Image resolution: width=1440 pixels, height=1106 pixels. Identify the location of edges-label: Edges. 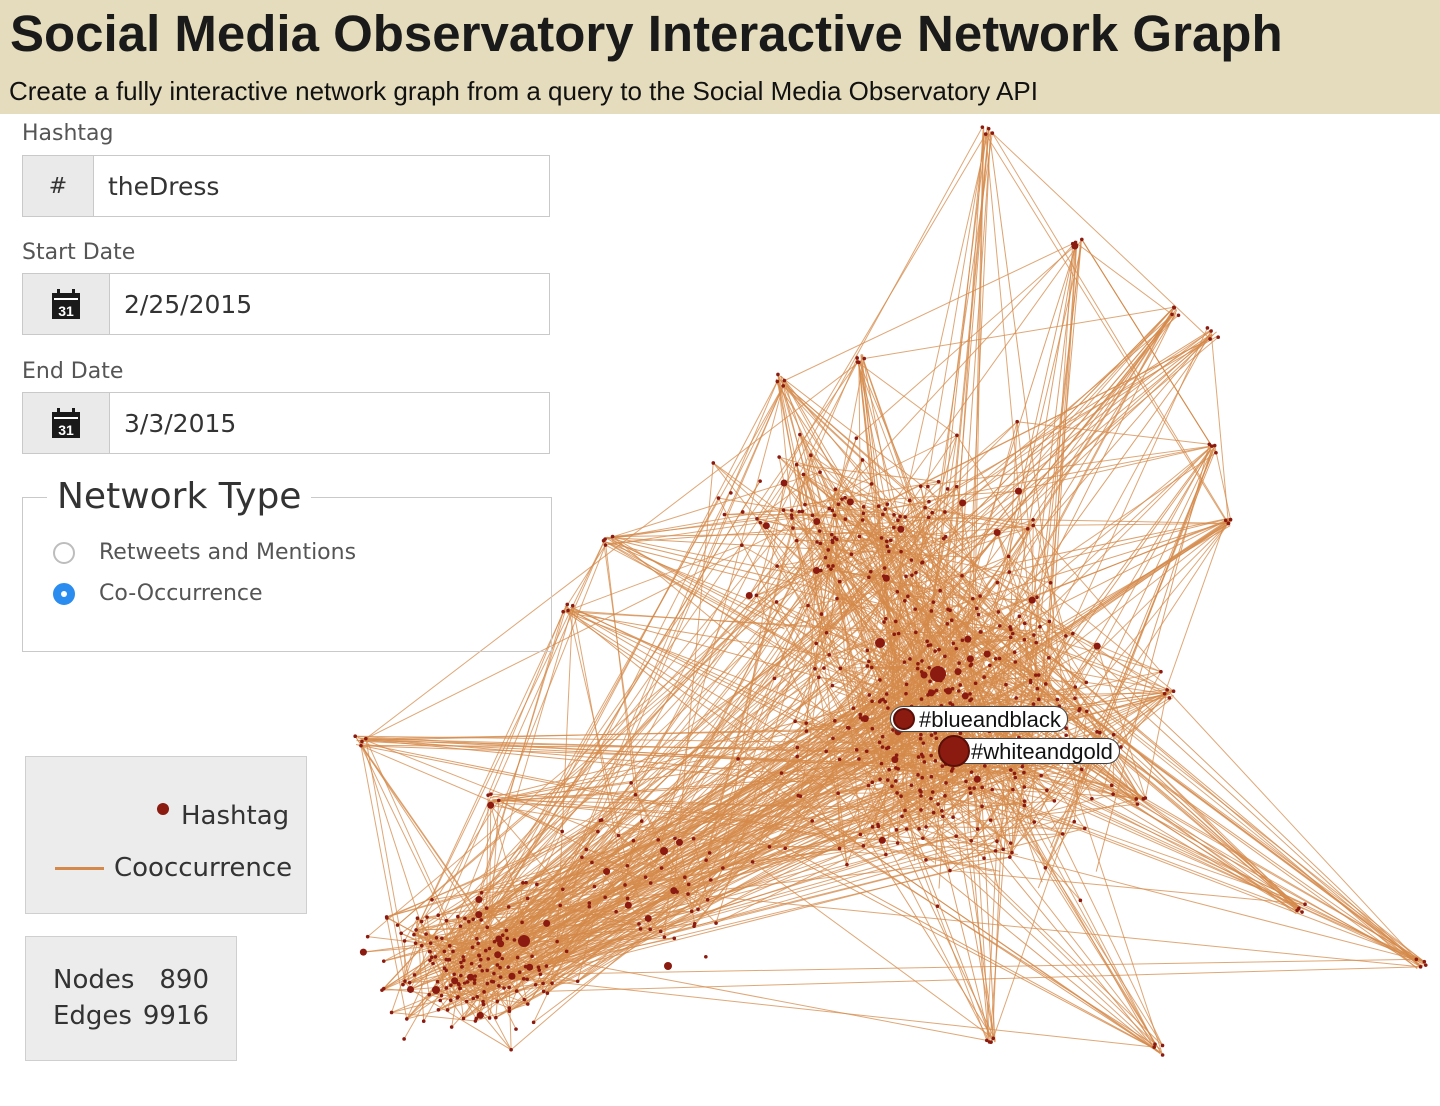
(92, 1016).